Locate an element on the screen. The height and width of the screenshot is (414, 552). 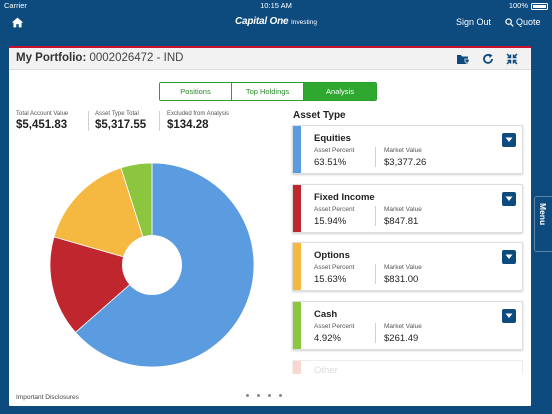
page-title: My Portfolio: 0002026472 - IND is located at coordinates (99, 58).